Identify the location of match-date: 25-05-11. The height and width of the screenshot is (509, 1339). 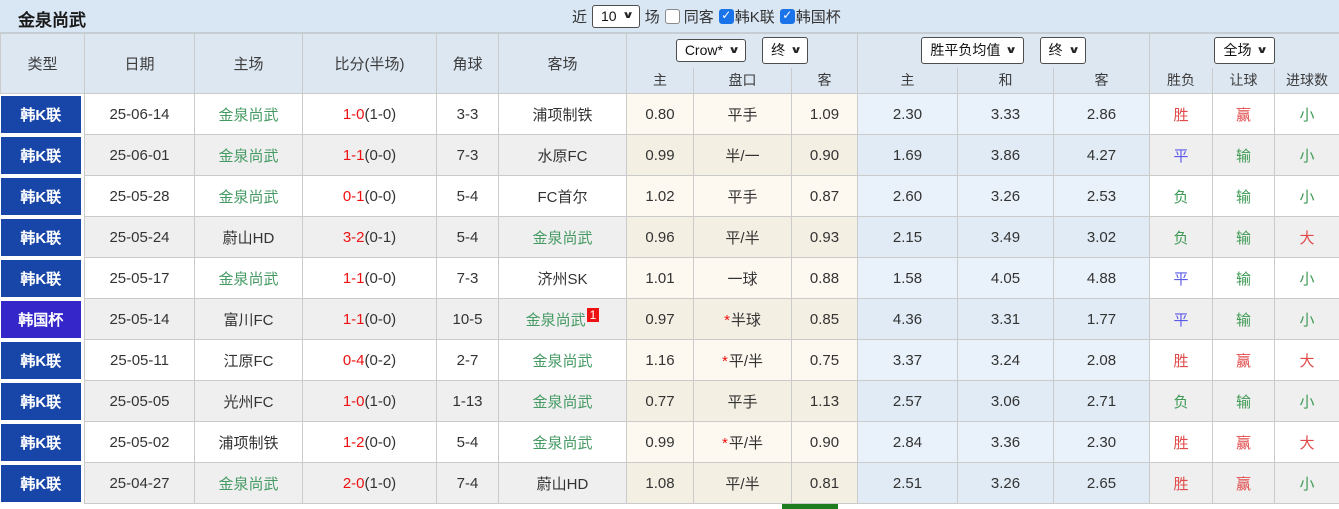
(139, 360).